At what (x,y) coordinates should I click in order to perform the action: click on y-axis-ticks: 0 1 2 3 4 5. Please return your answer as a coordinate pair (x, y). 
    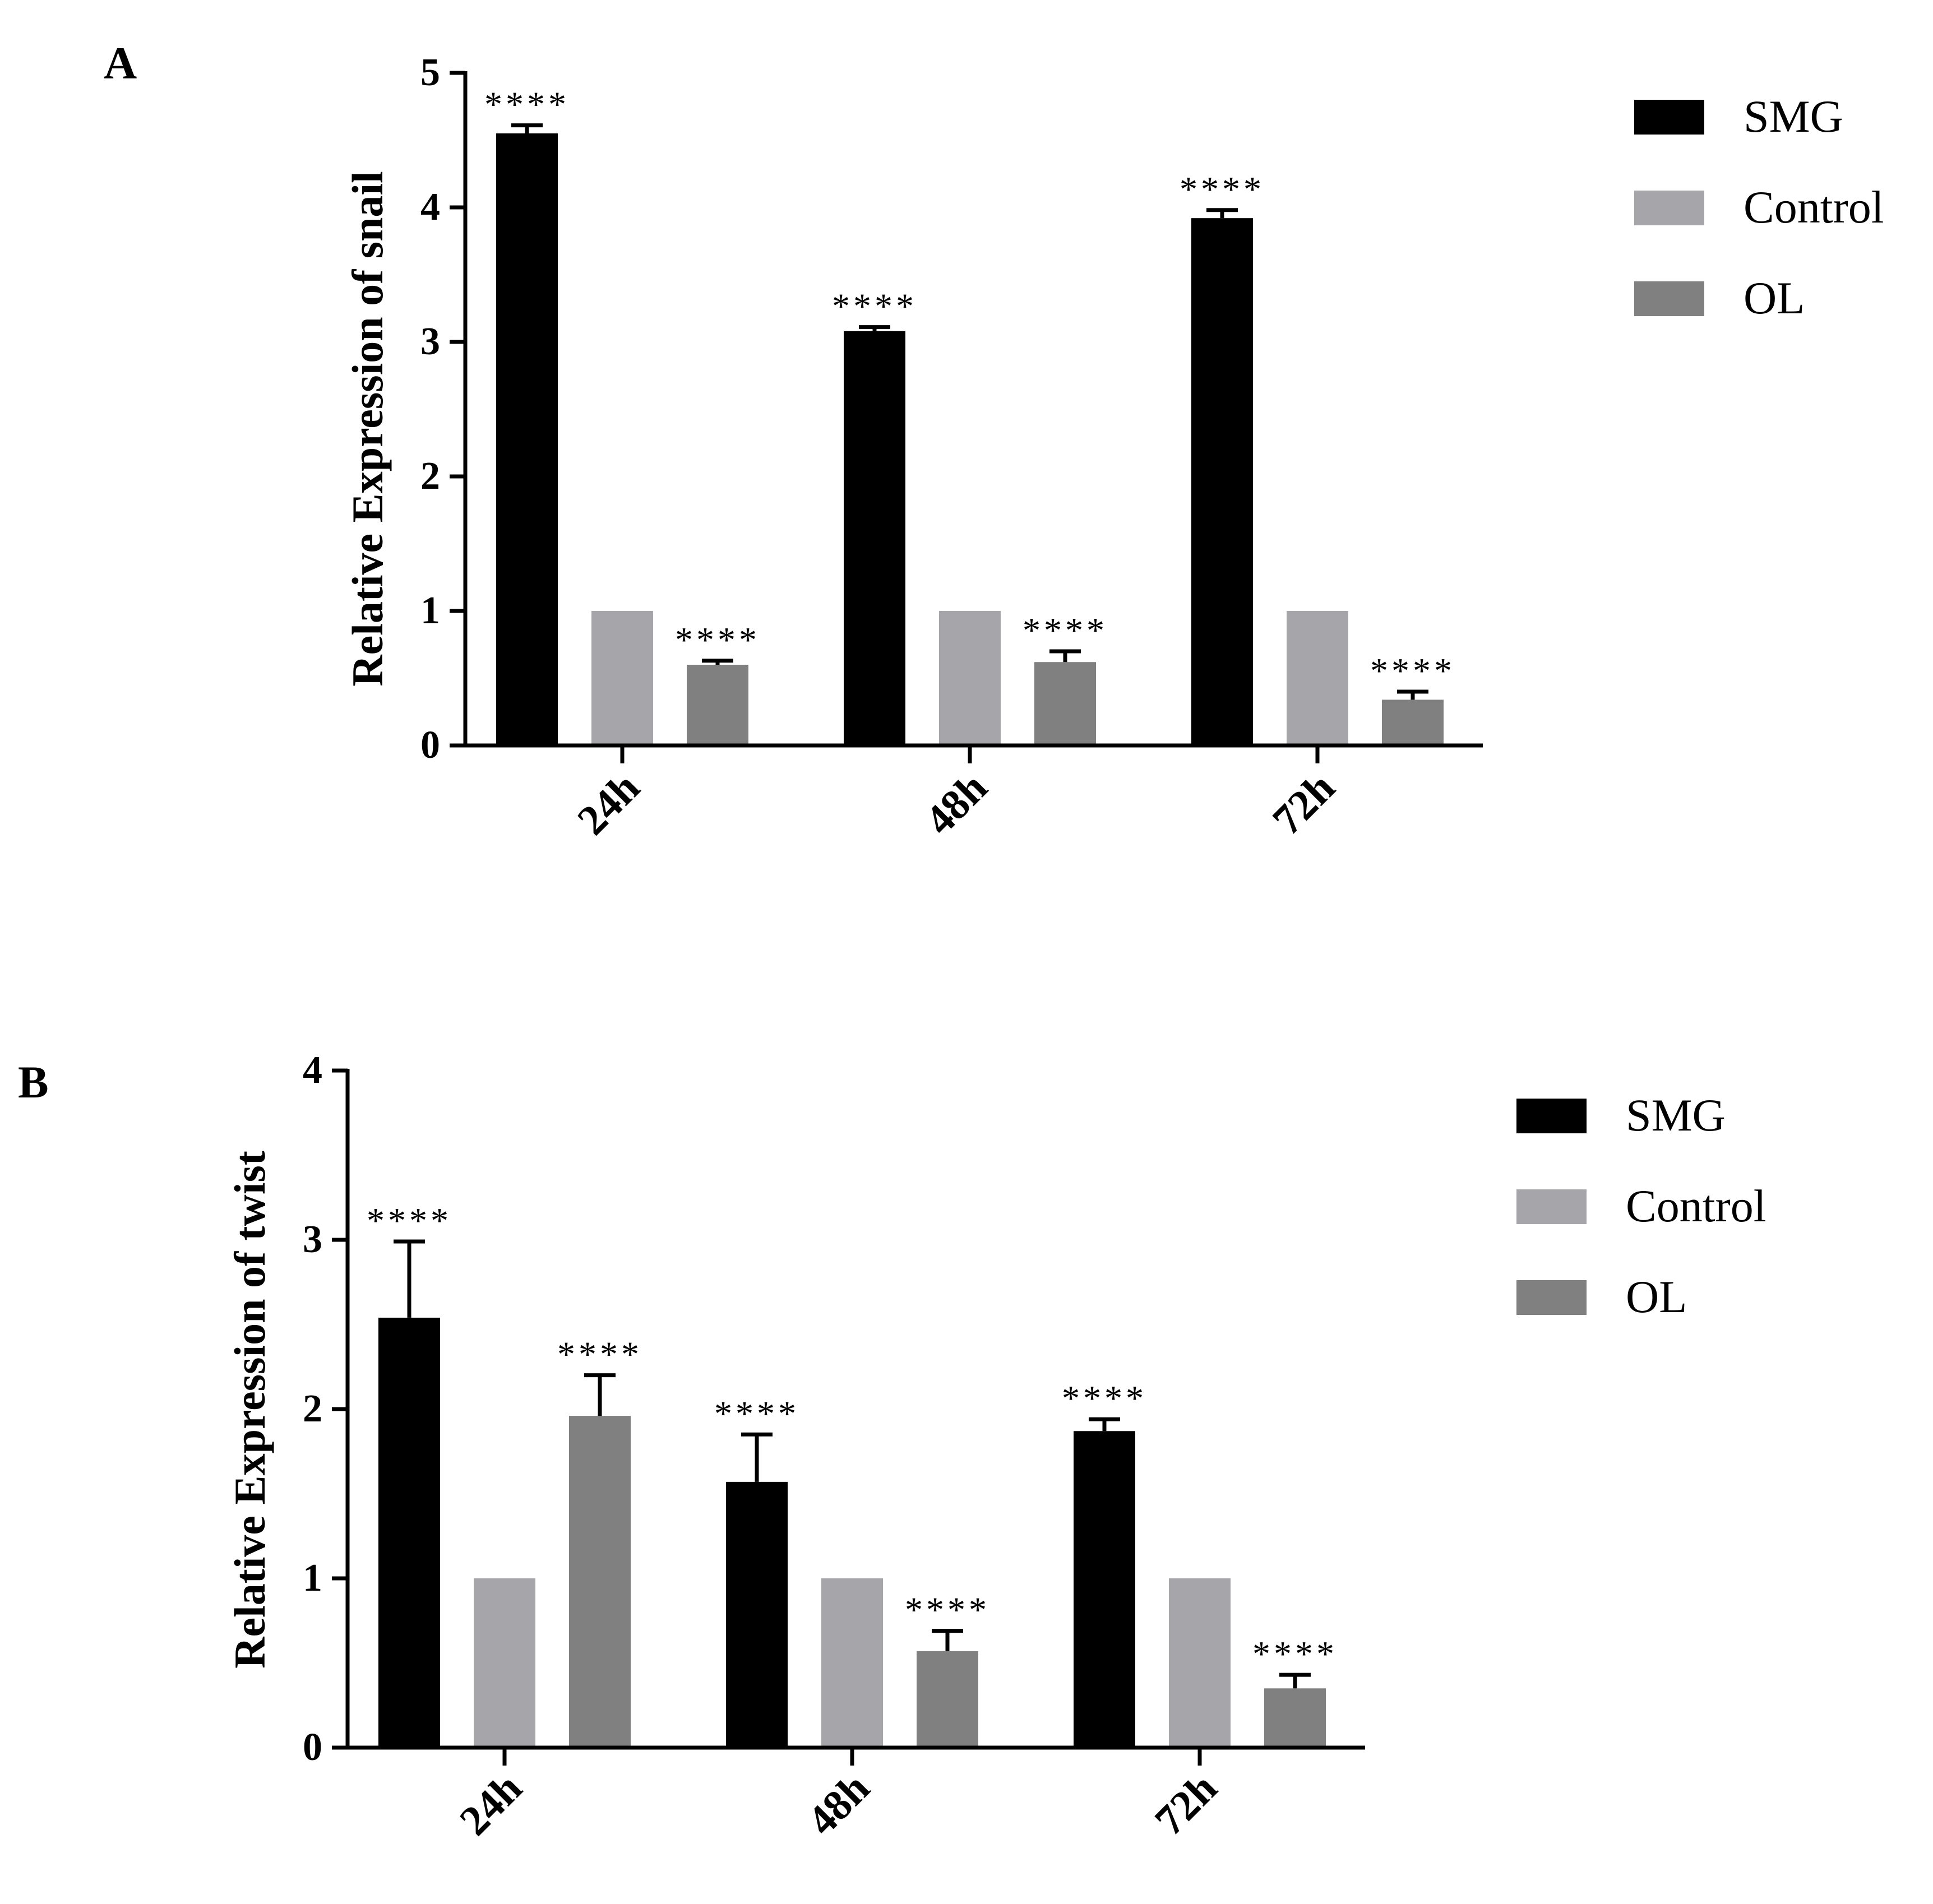
    Looking at the image, I should click on (430, 409).